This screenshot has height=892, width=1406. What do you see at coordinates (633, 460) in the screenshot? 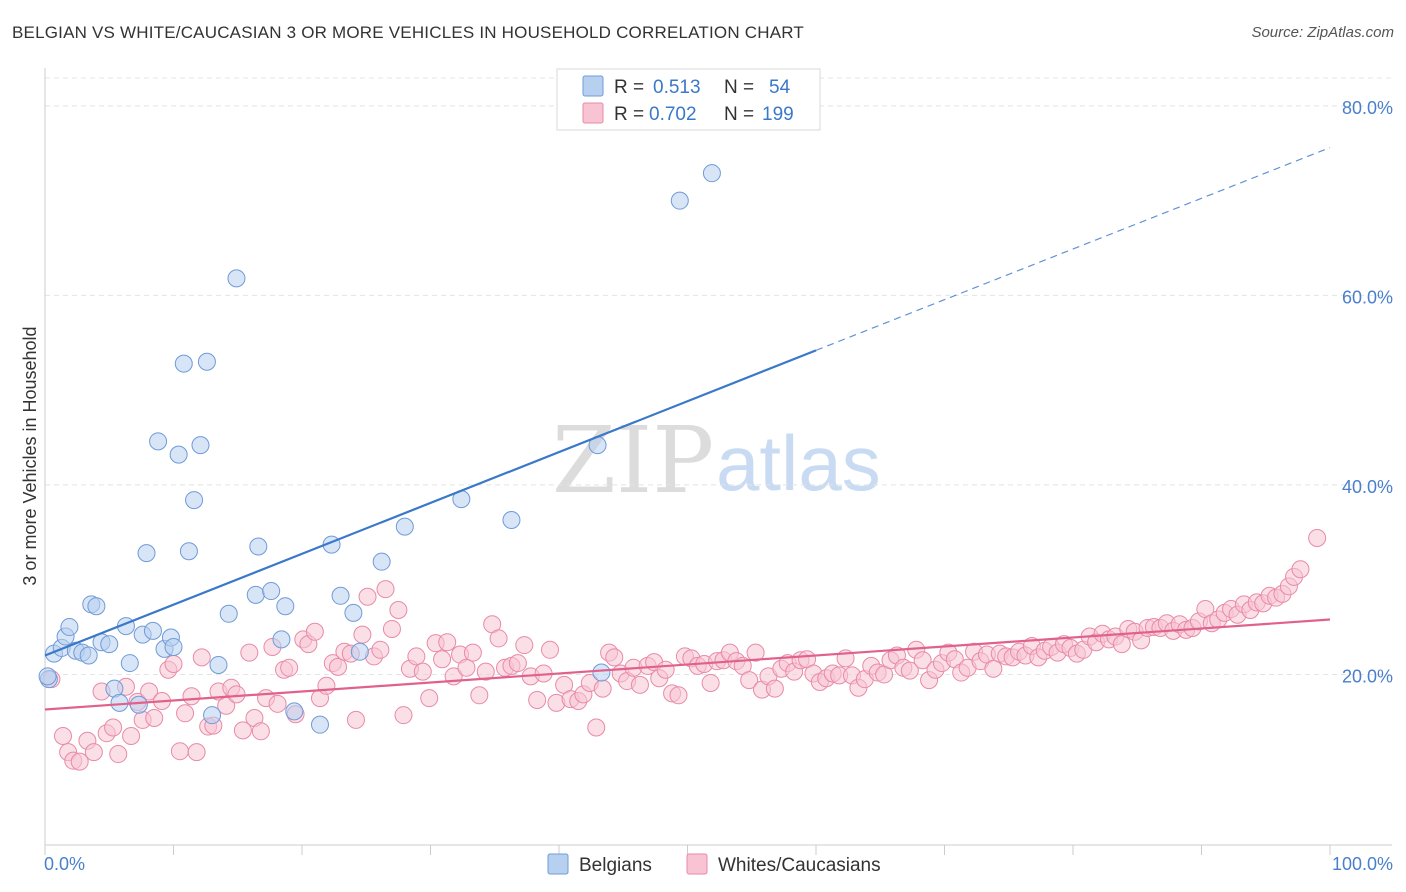
I see `watermark-zip: ZIP` at bounding box center [633, 460].